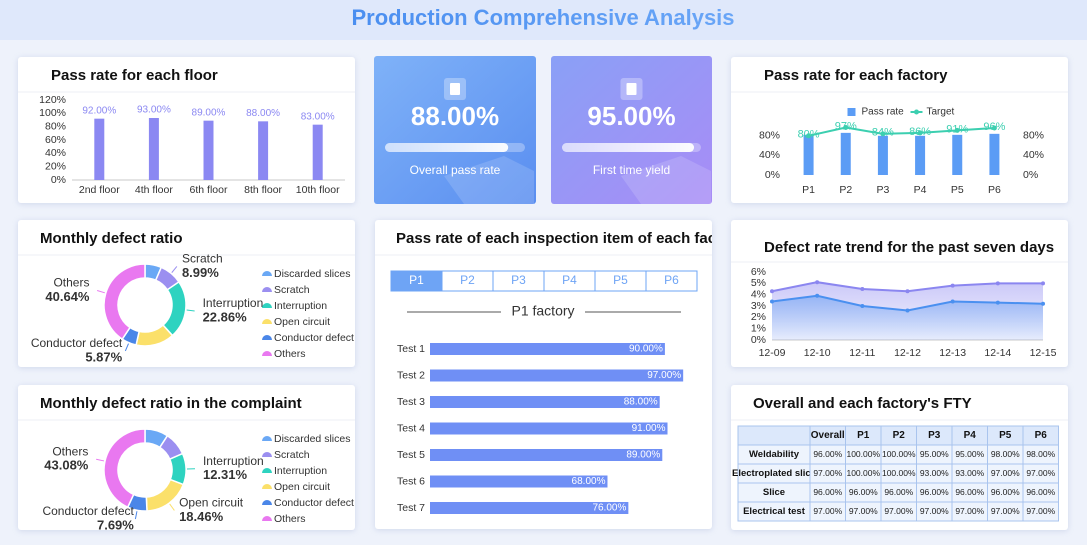  Describe the element at coordinates (52, 113) in the screenshot. I see `y-tick-label: 100%` at that location.